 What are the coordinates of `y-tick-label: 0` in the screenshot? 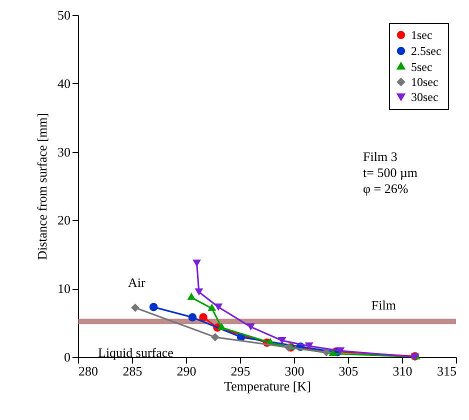 It's located at (67, 357).